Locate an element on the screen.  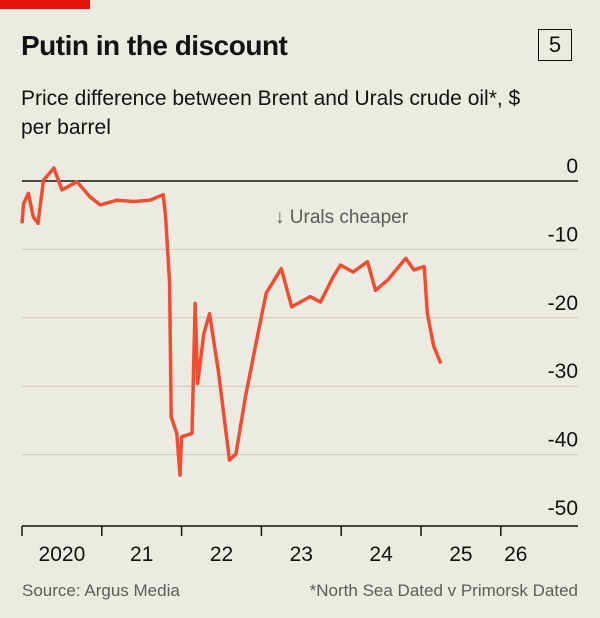
source-note: Source: Argus Media is located at coordinates (101, 590).